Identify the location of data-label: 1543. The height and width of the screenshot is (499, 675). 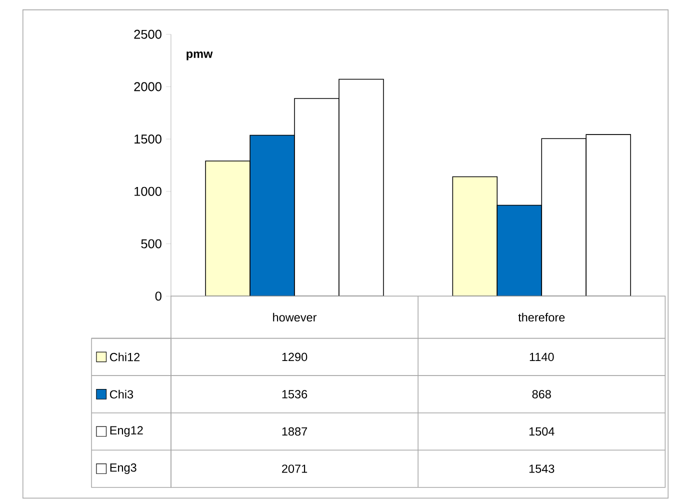
(541, 468).